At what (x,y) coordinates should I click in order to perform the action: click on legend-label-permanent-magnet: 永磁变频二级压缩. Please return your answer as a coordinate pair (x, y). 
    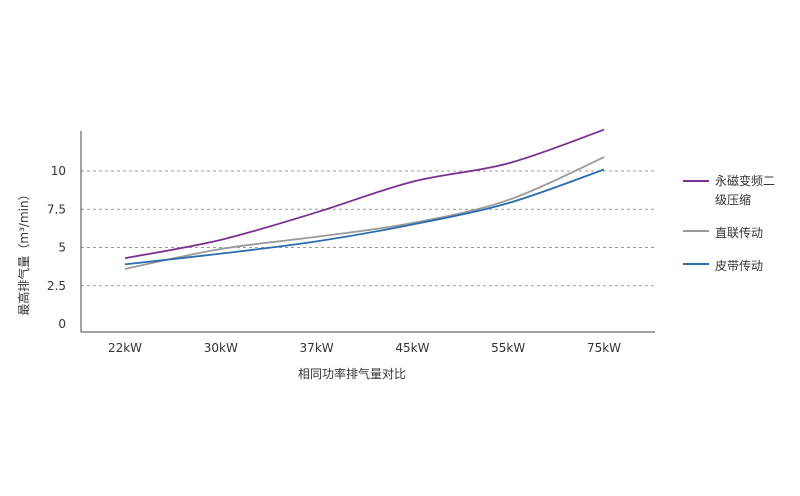
    Looking at the image, I should click on (745, 190).